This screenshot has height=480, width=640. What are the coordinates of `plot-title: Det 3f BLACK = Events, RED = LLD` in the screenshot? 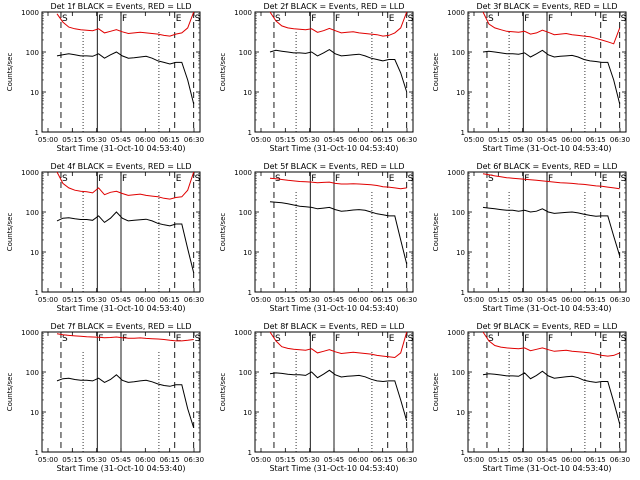 It's located at (546, 6).